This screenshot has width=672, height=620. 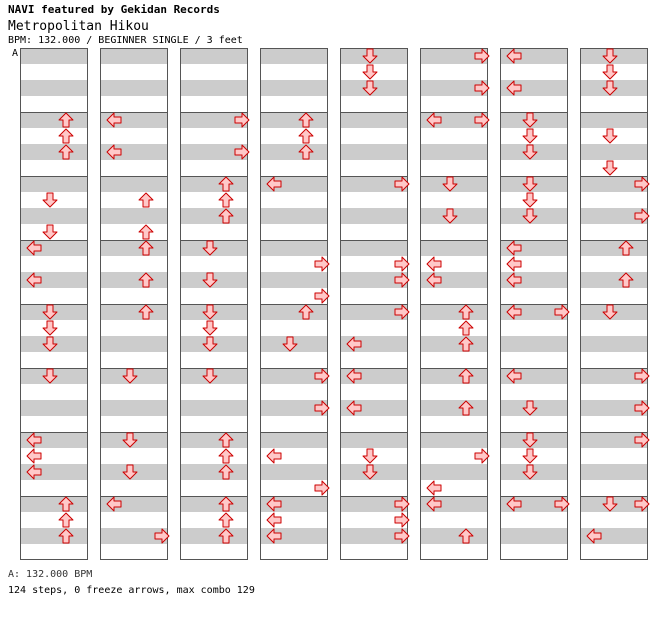 I want to click on chart-title: NAVI featured by Gekidan Records, so click(x=114, y=9).